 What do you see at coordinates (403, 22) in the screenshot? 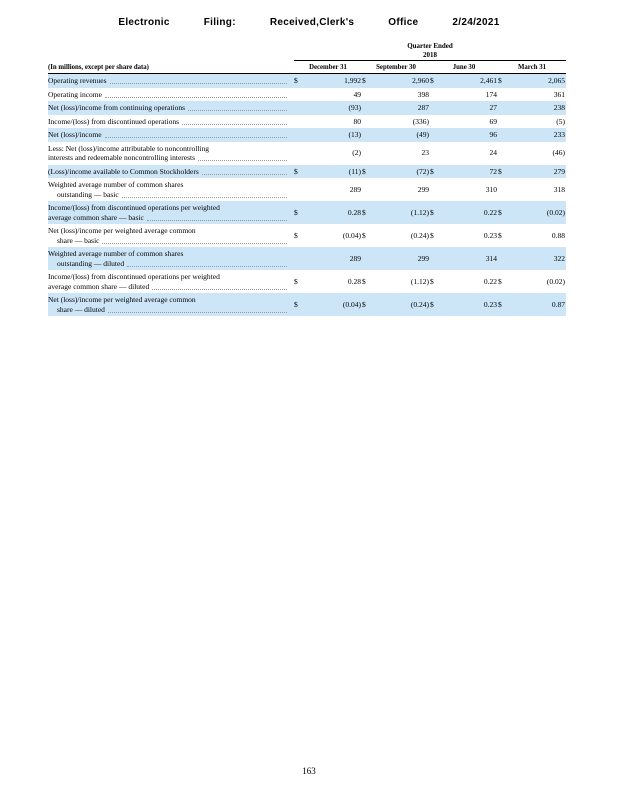
I see `stamp-word: Office` at bounding box center [403, 22].